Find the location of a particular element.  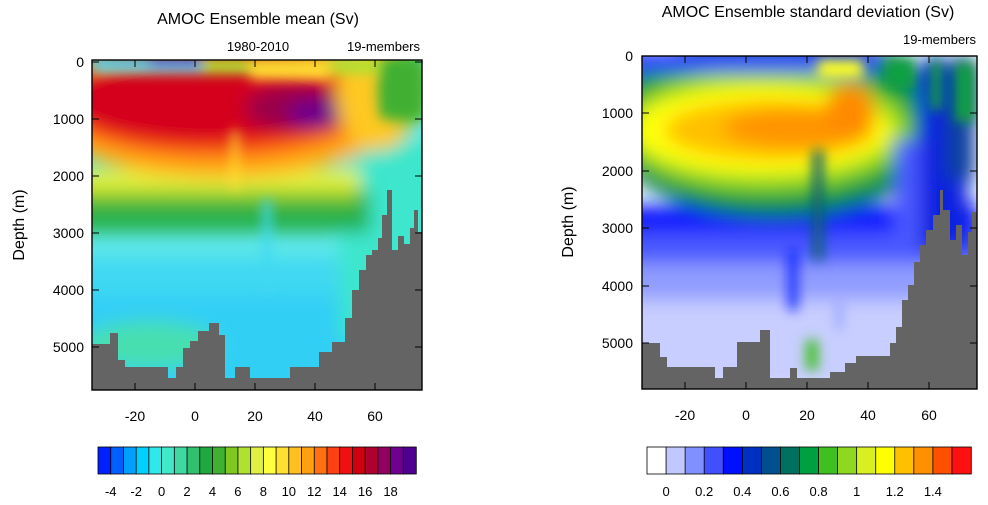

mean-ylabel: Depth (m) is located at coordinates (19, 224).